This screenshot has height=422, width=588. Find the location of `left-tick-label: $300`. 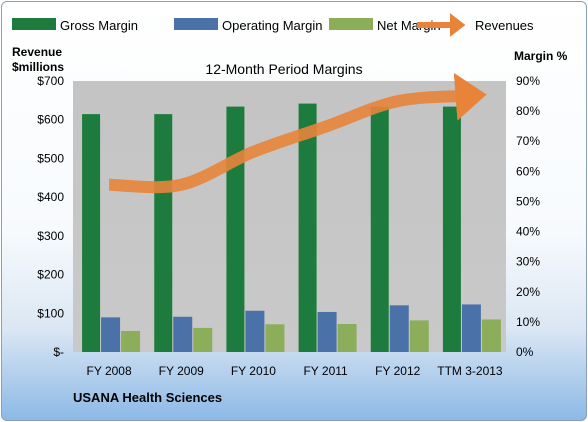

left-tick-label: $300 is located at coordinates (50, 236).